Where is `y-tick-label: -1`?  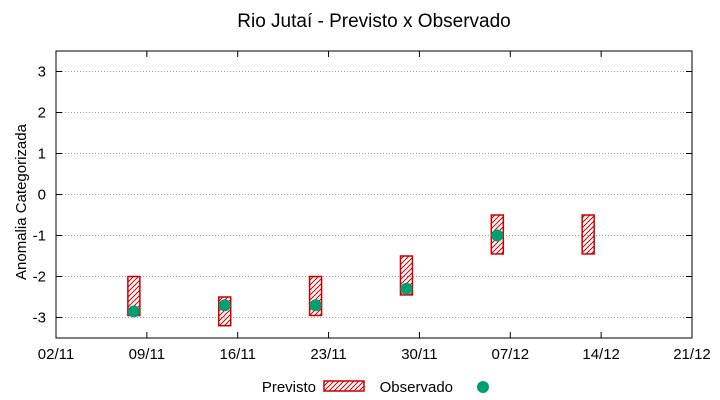
y-tick-label: -1 is located at coordinates (39, 236).